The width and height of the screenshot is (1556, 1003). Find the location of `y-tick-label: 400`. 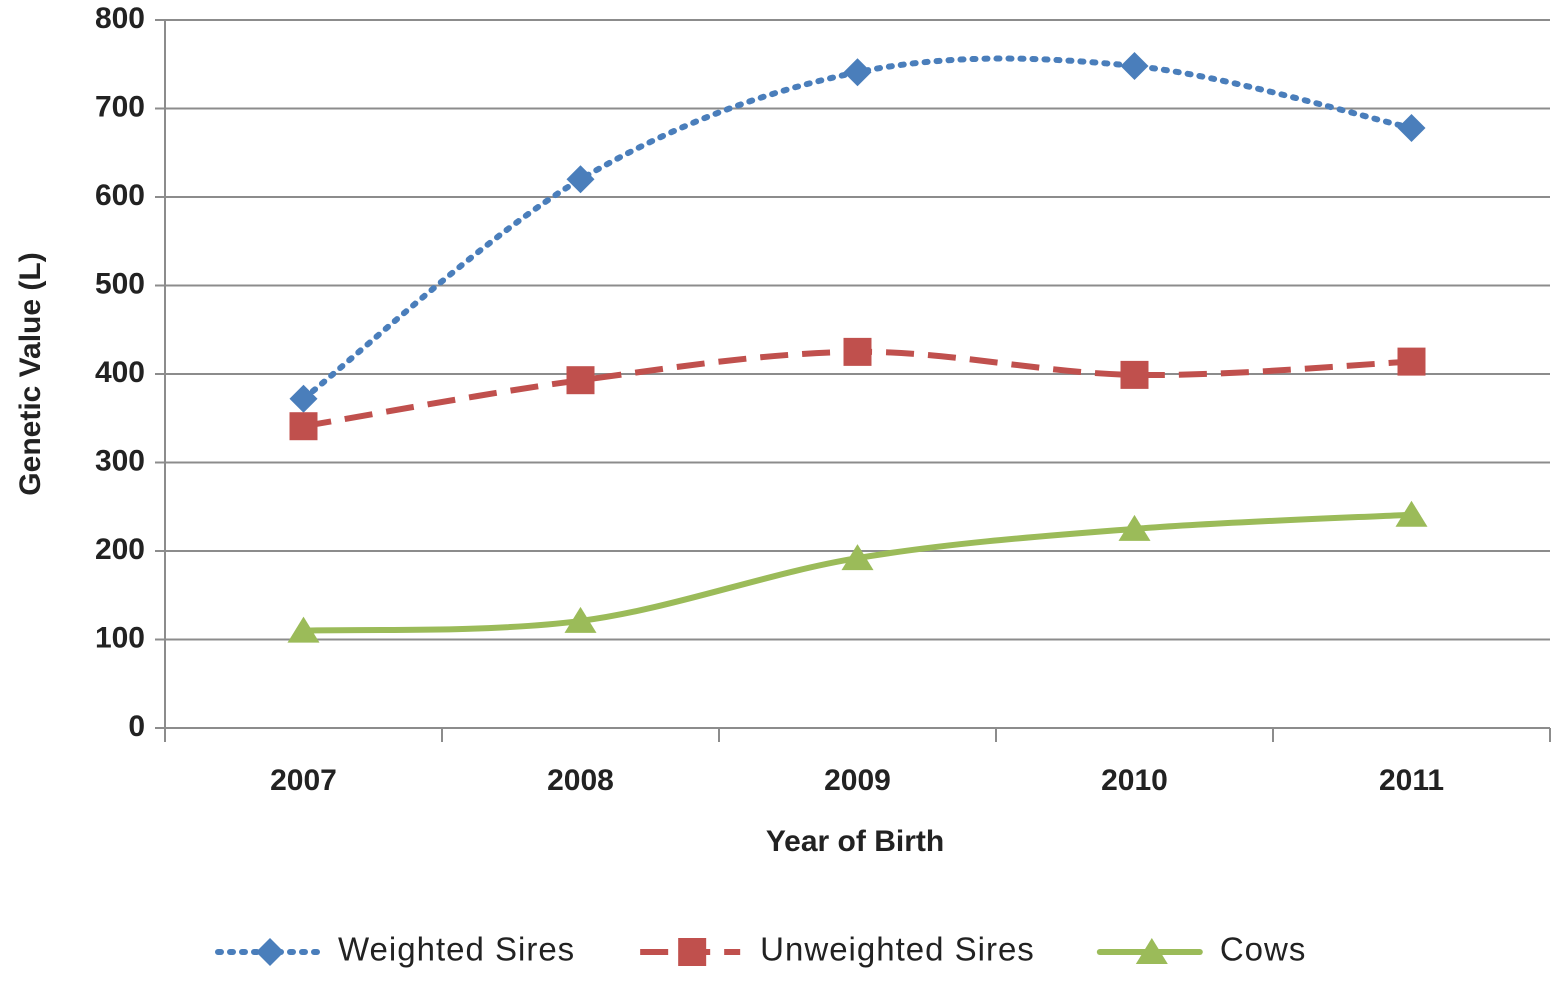

y-tick-label: 400 is located at coordinates (120, 372).